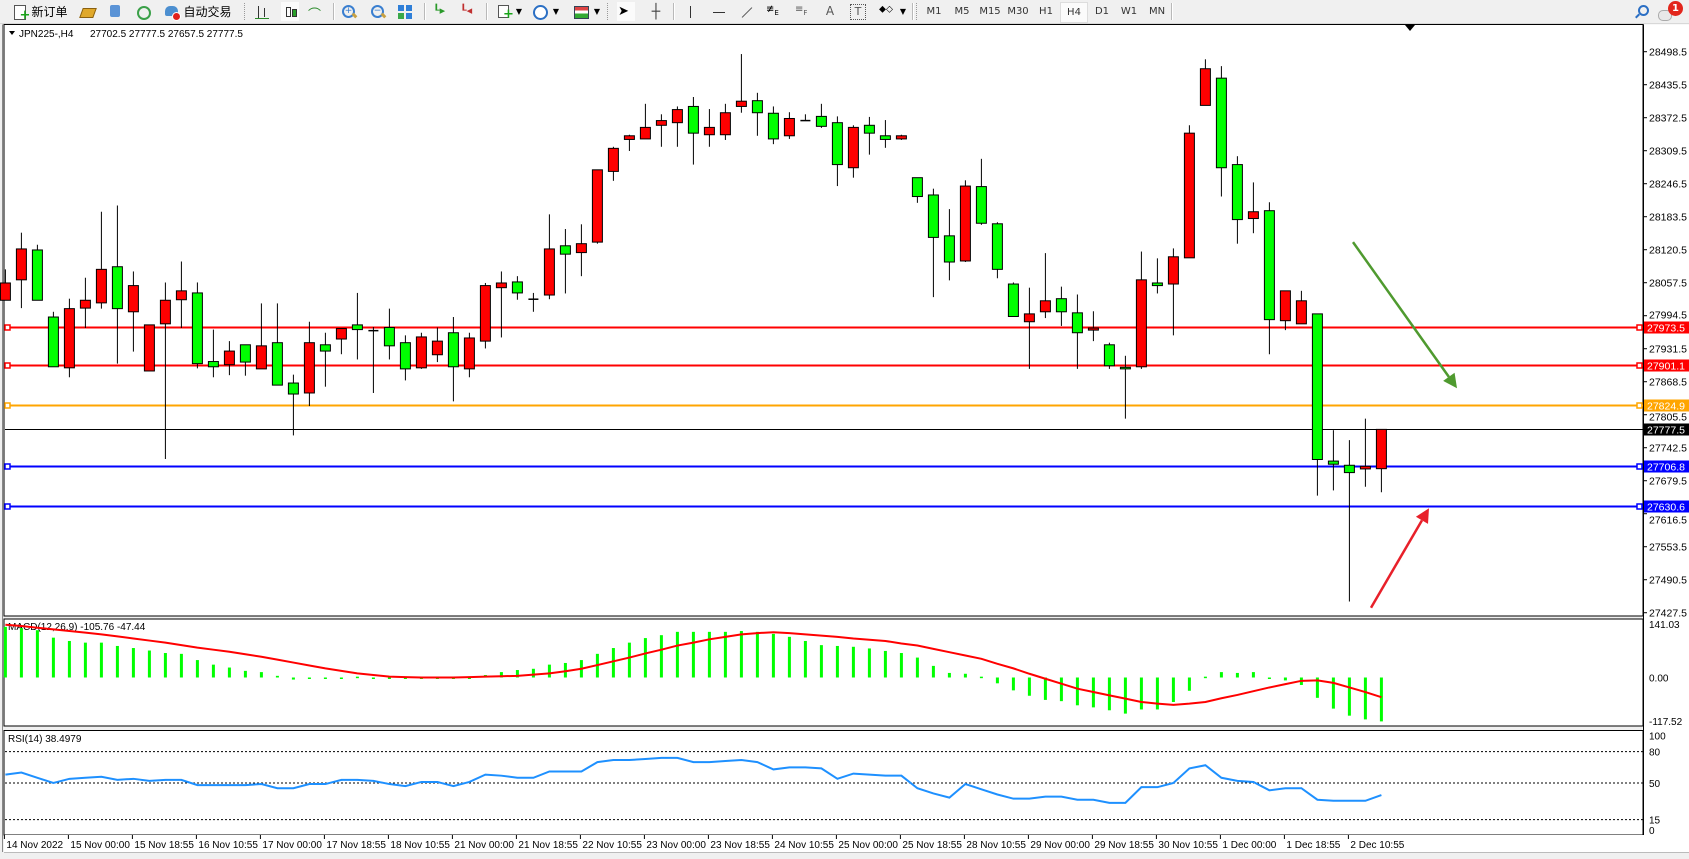 The width and height of the screenshot is (1689, 859). What do you see at coordinates (87, 11) in the screenshot?
I see `market-watch-button` at bounding box center [87, 11].